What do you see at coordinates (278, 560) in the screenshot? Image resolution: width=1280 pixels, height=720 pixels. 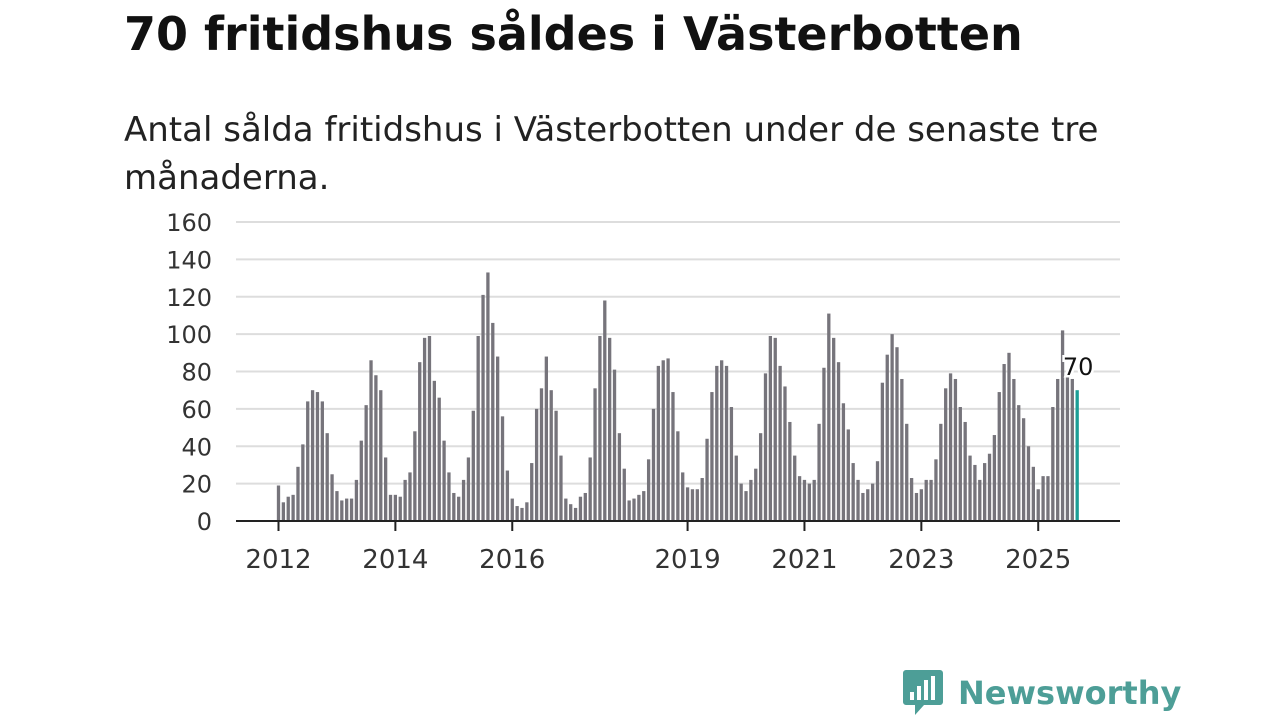 I see `x-tick-label: 2012` at bounding box center [278, 560].